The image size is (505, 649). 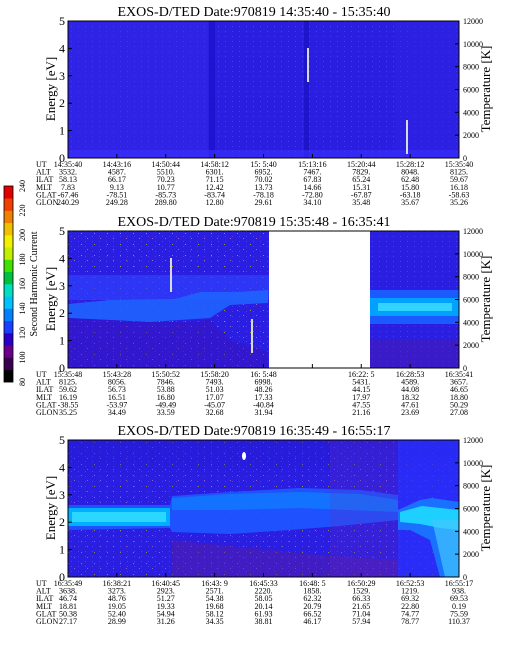 I want to click on table-cell: 71.15, so click(x=215, y=179).